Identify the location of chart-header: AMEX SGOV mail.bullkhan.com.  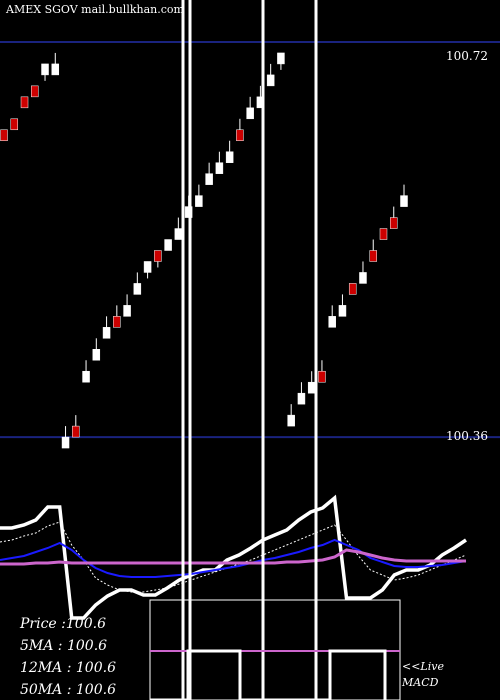
(95, 9).